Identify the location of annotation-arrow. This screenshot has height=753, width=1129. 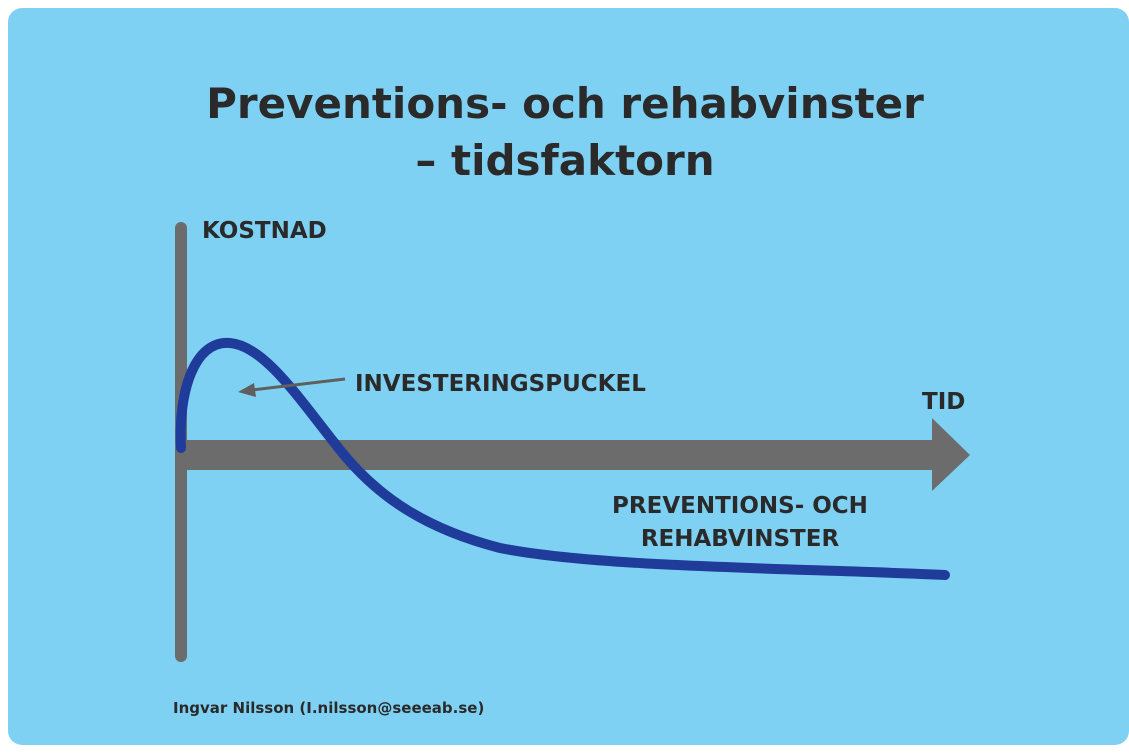
(298, 384).